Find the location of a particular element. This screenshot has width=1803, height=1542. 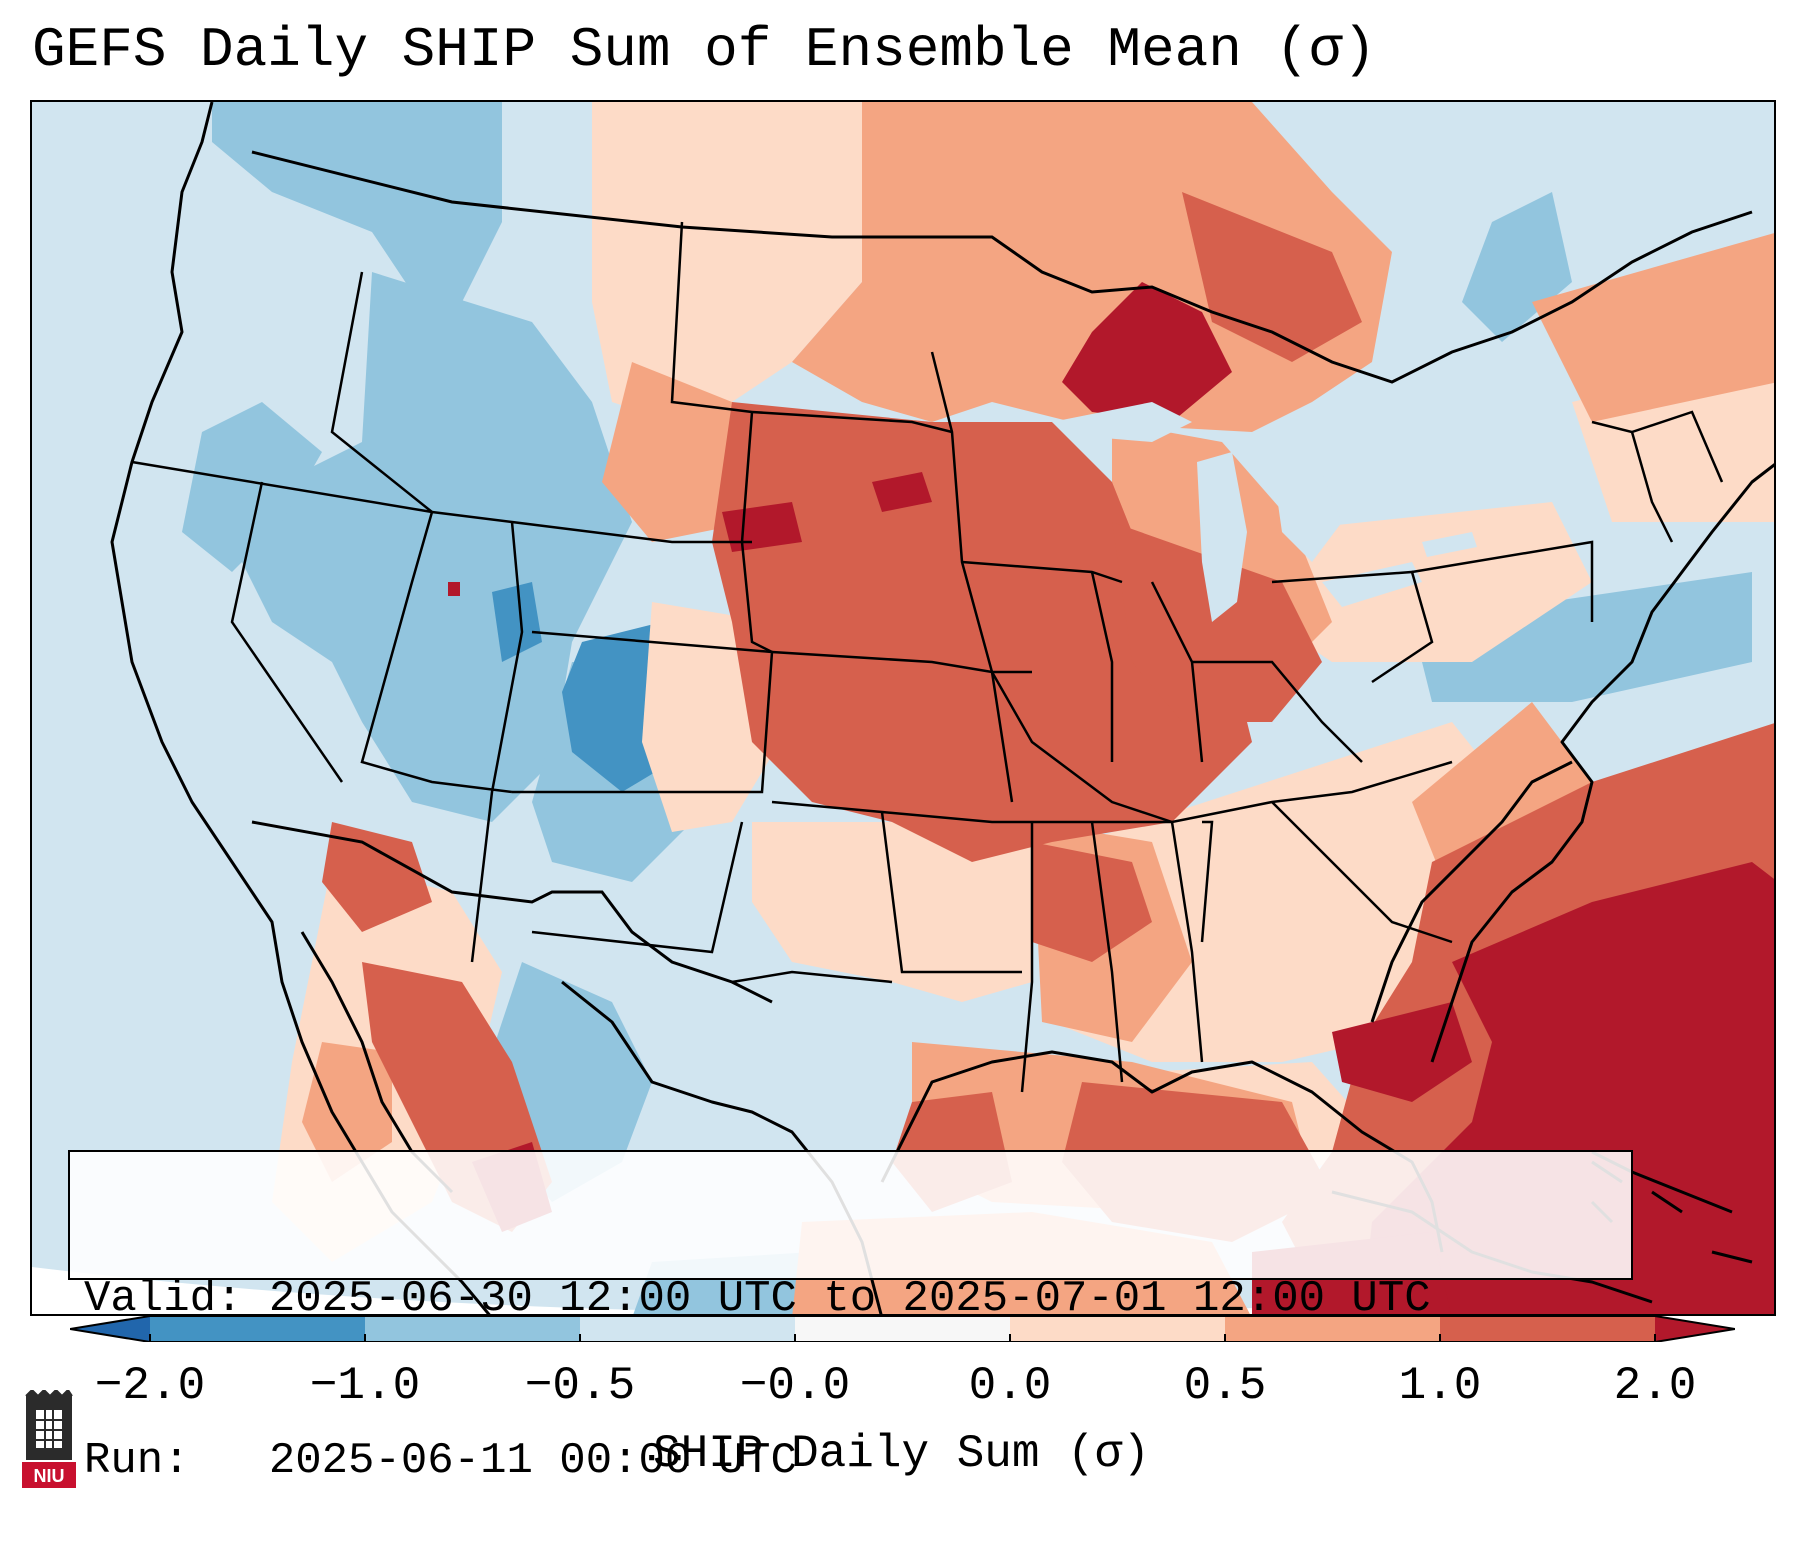

run-label: Run: is located at coordinates (137, 1461).